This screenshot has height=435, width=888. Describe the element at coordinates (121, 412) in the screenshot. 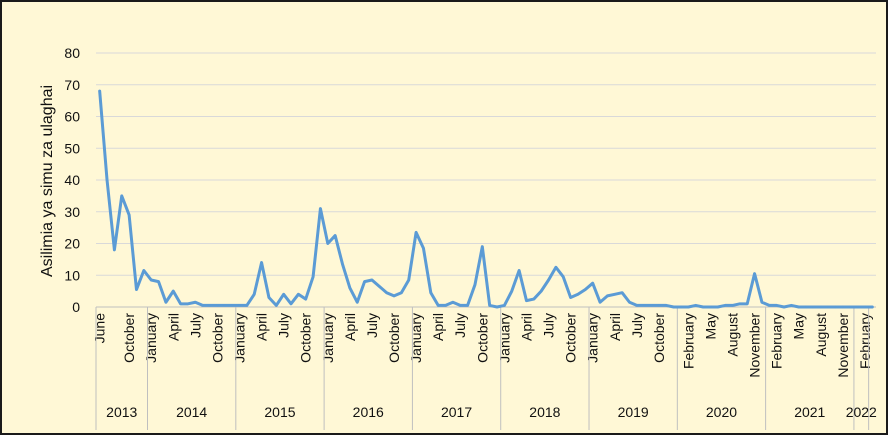

I see `year-label: 2013` at that location.